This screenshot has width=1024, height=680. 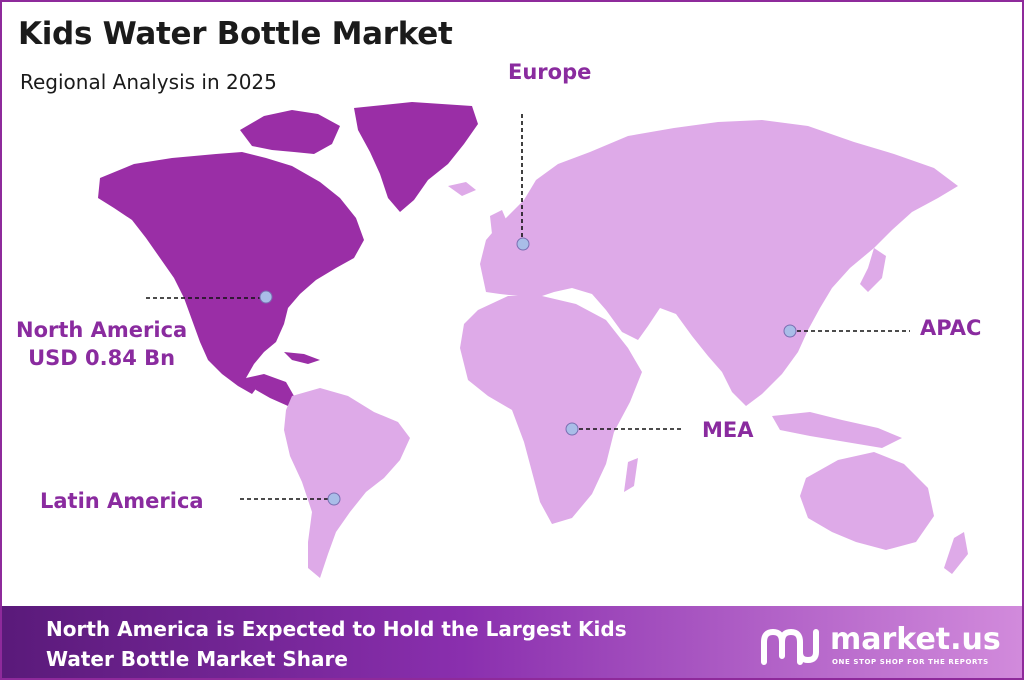 What do you see at coordinates (266, 297) in the screenshot?
I see `north-america-marker` at bounding box center [266, 297].